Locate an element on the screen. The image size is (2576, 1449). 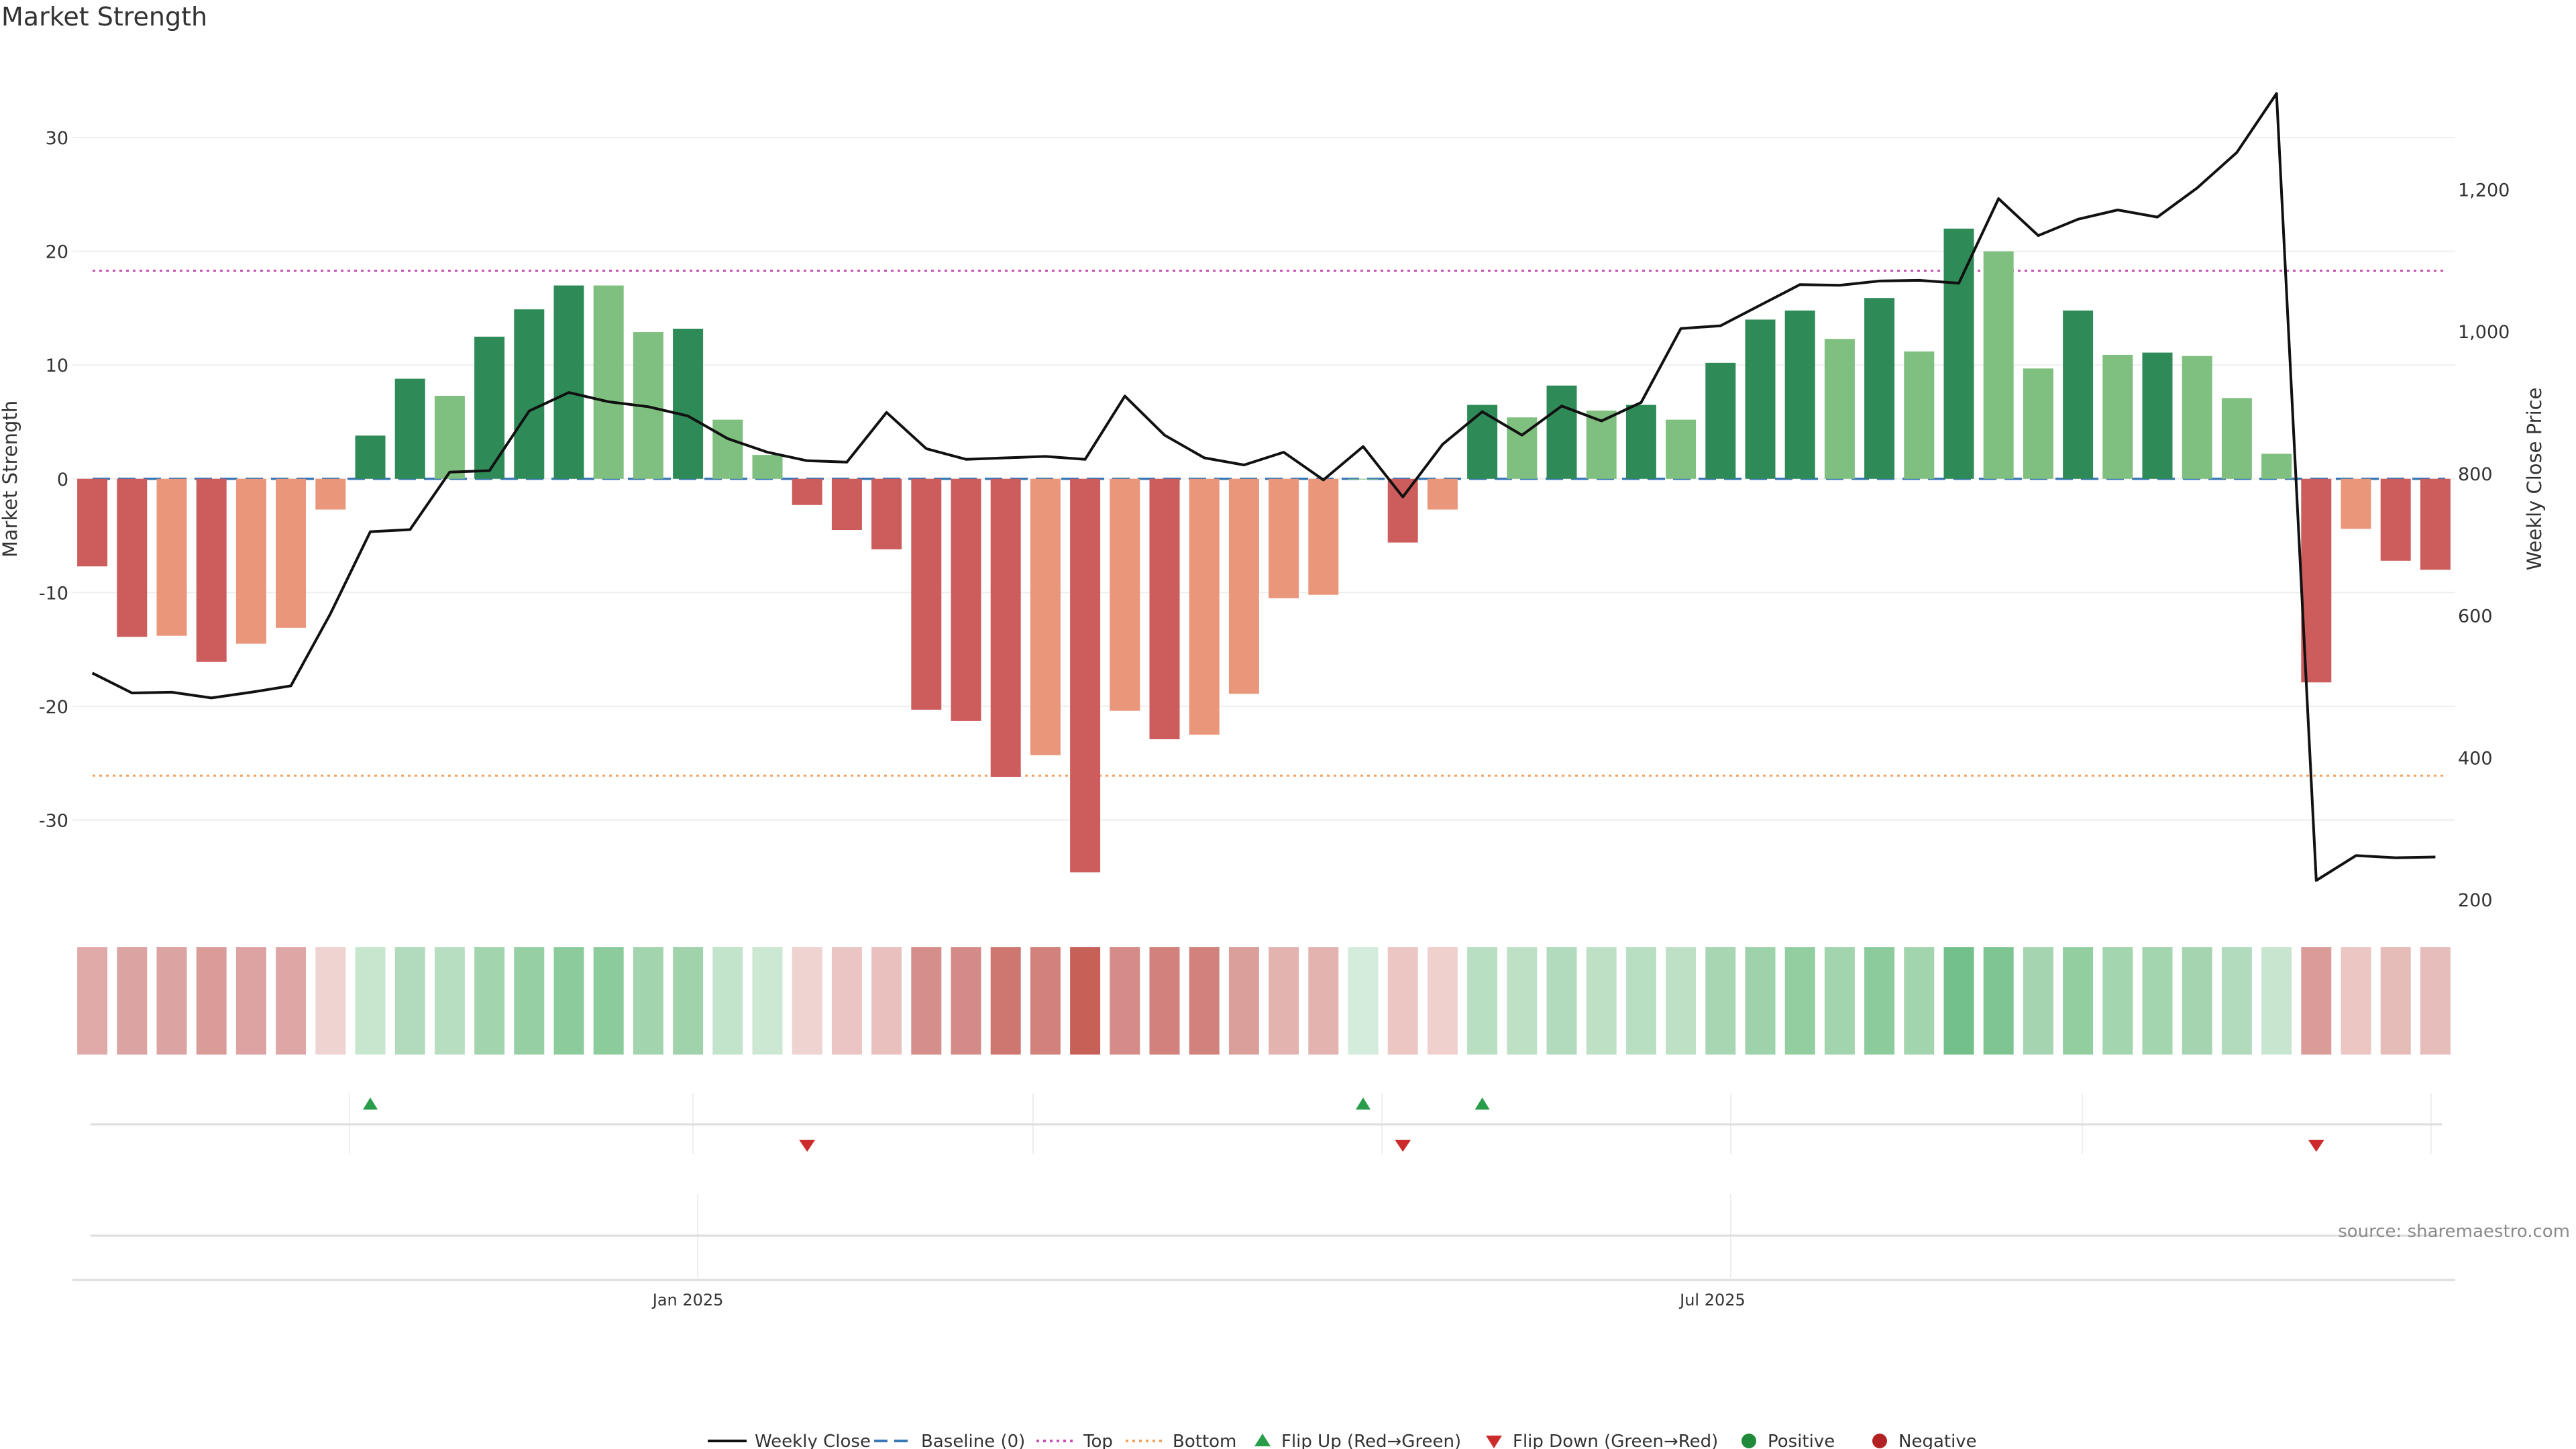
legend-flip-up: Flip Up (Red→Green) is located at coordinates (1357, 1440).